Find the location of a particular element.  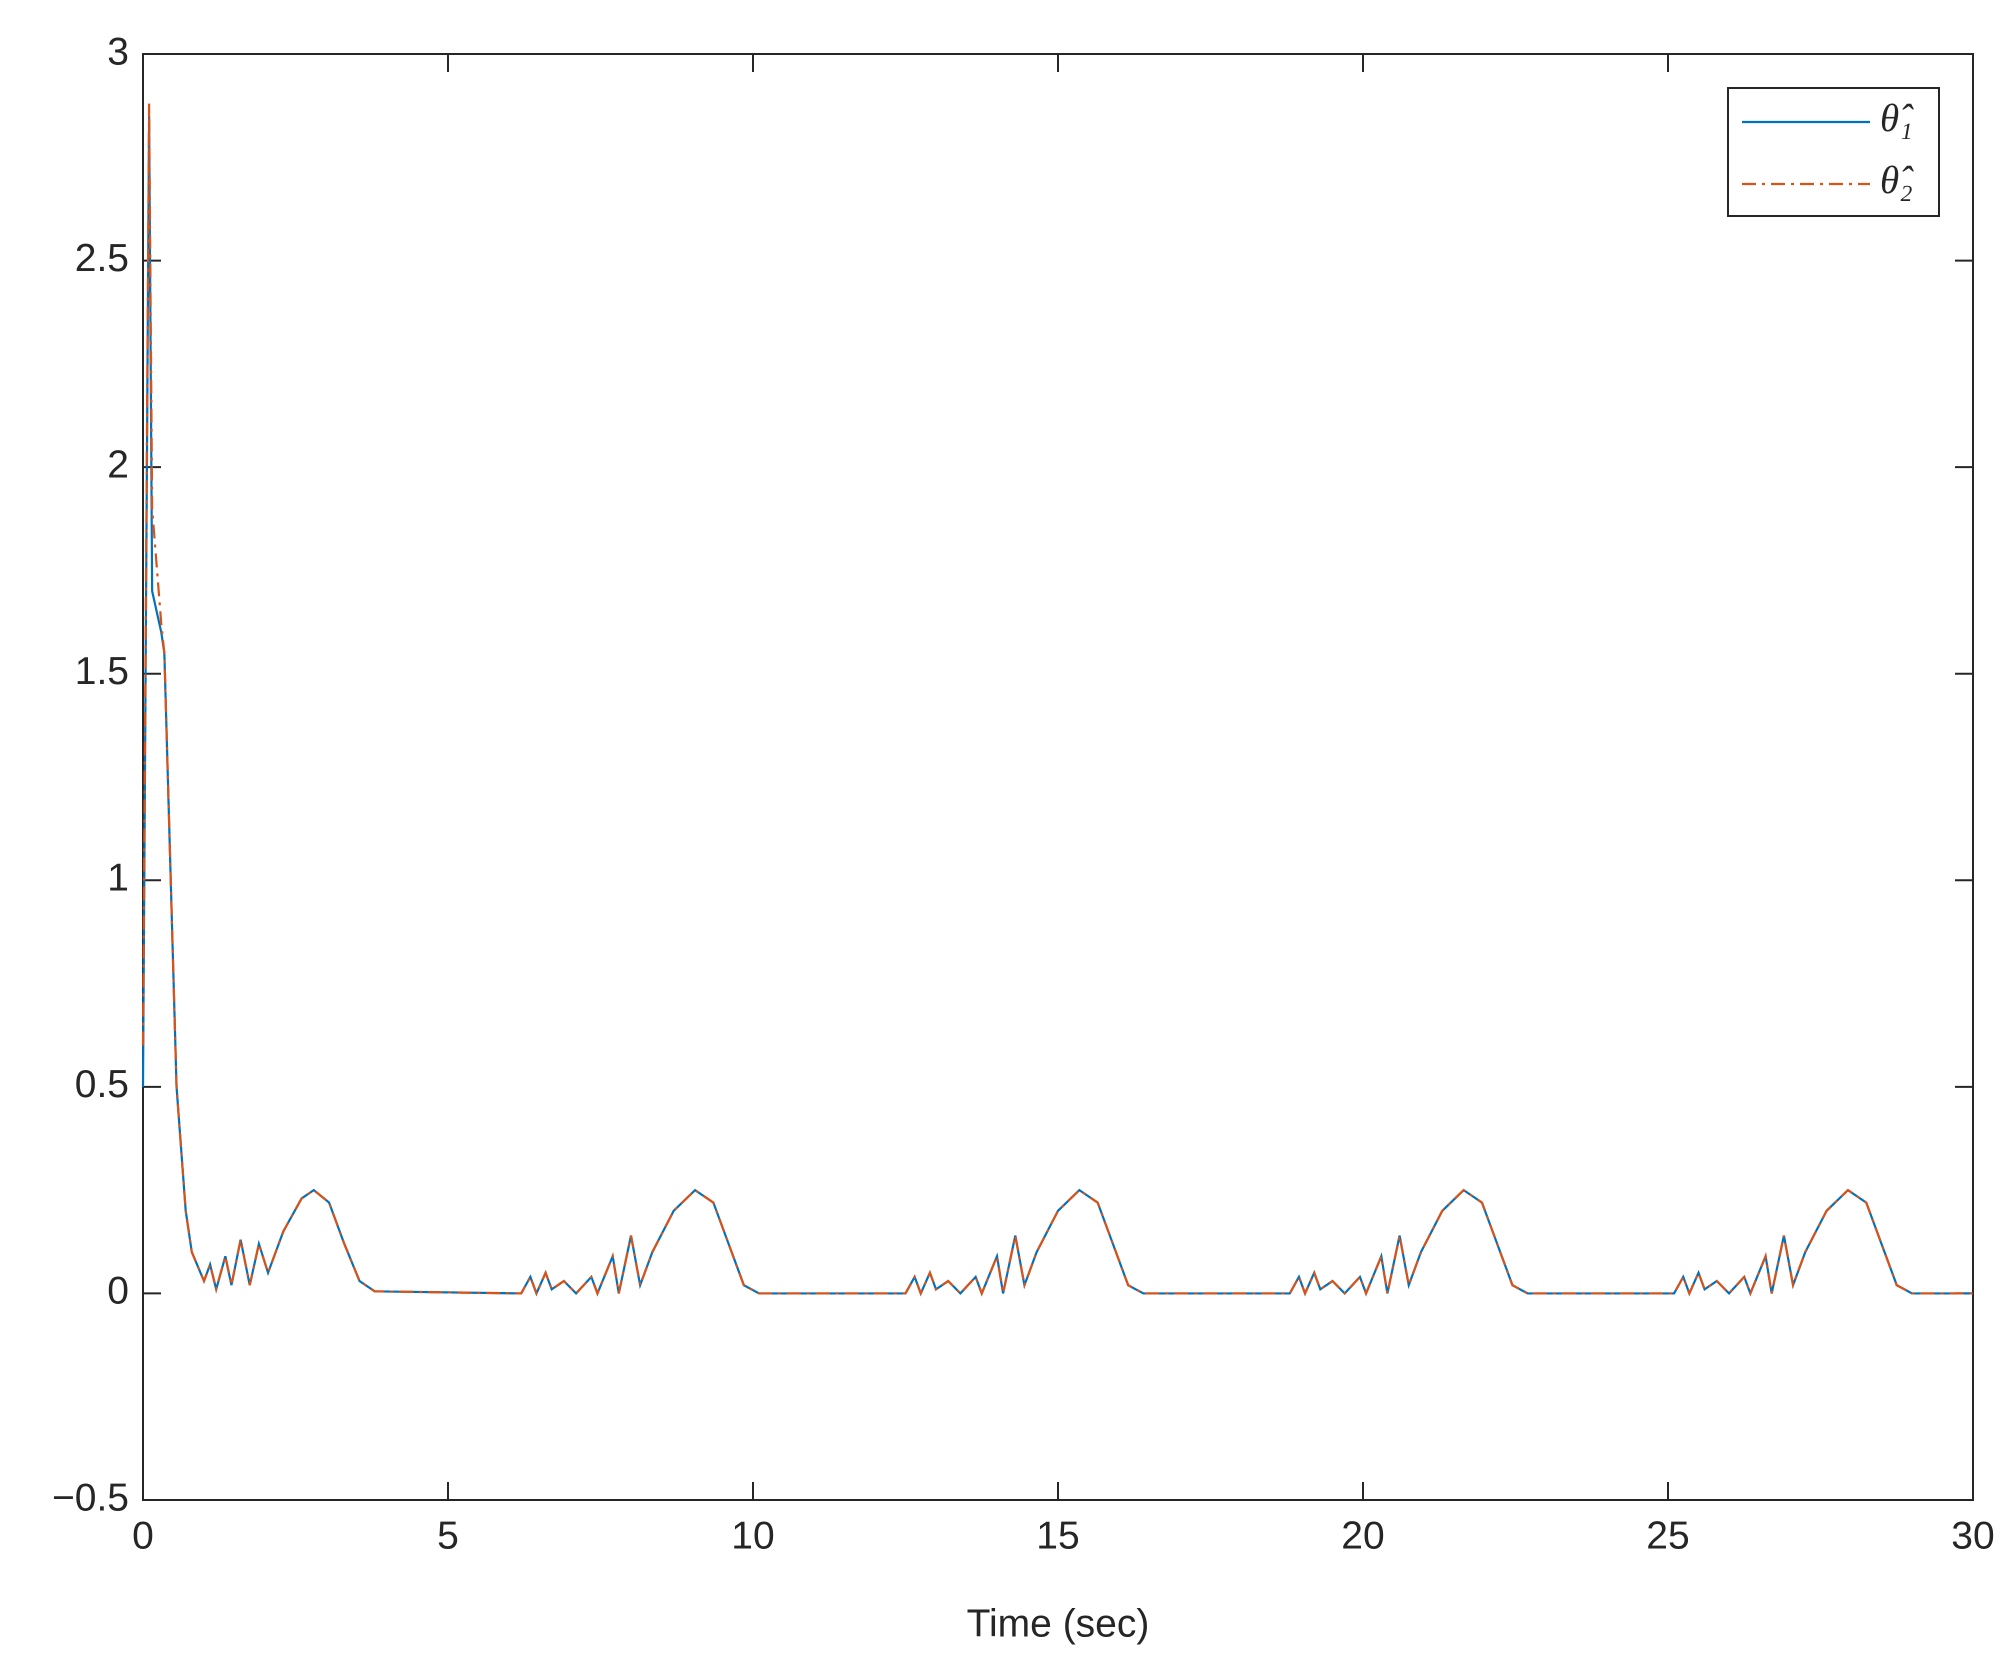

x-tick-label: 0 is located at coordinates (143, 1535).